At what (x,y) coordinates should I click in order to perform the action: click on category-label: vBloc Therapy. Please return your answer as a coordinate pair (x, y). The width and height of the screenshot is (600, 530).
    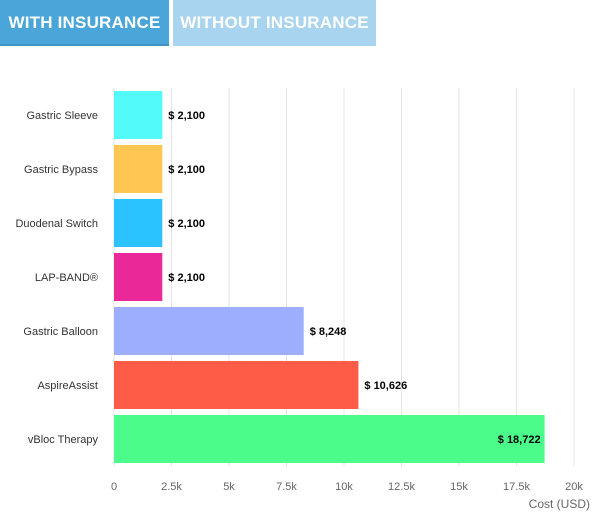
    Looking at the image, I should click on (63, 440).